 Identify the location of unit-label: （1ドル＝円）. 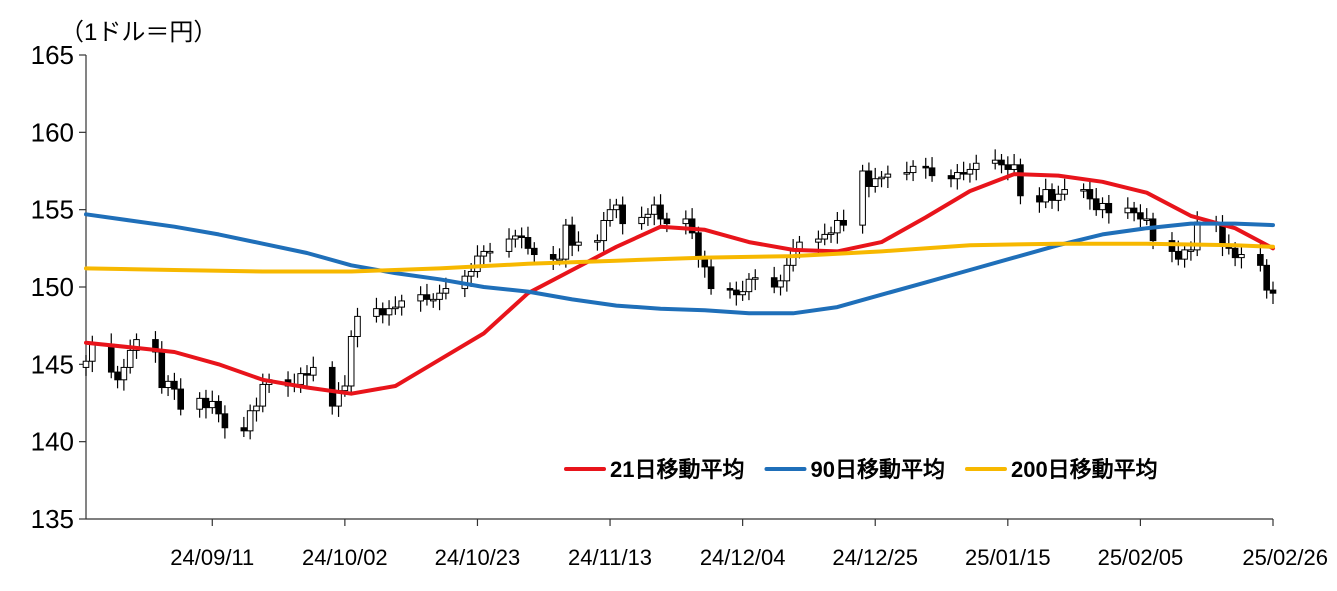
(138, 32).